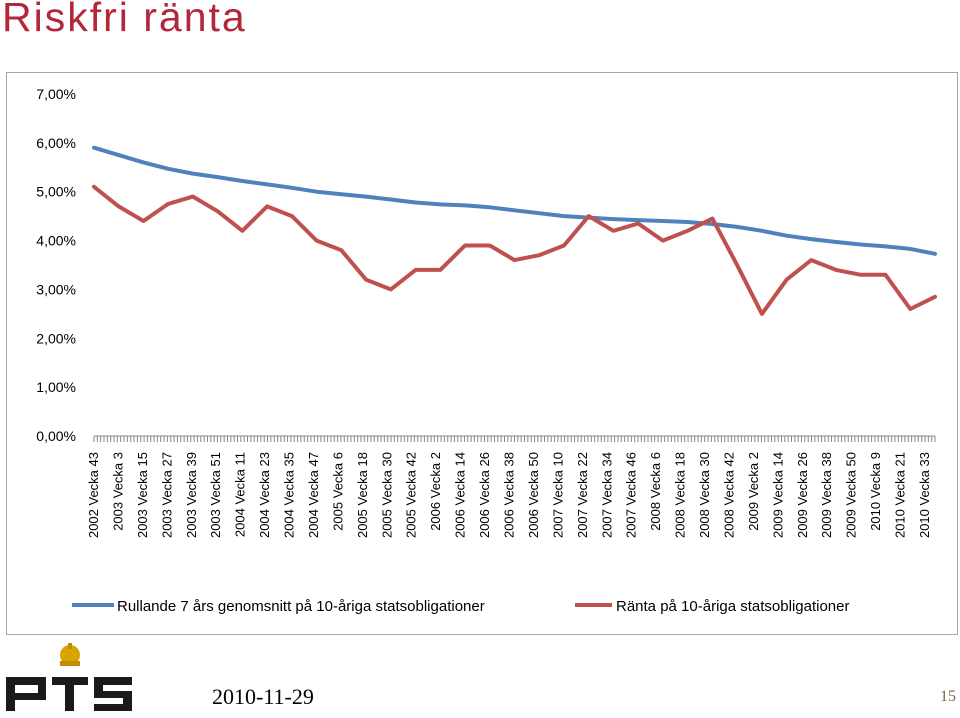  What do you see at coordinates (313, 495) in the screenshot?
I see `x-tick-label: 2004 Vecka 47` at bounding box center [313, 495].